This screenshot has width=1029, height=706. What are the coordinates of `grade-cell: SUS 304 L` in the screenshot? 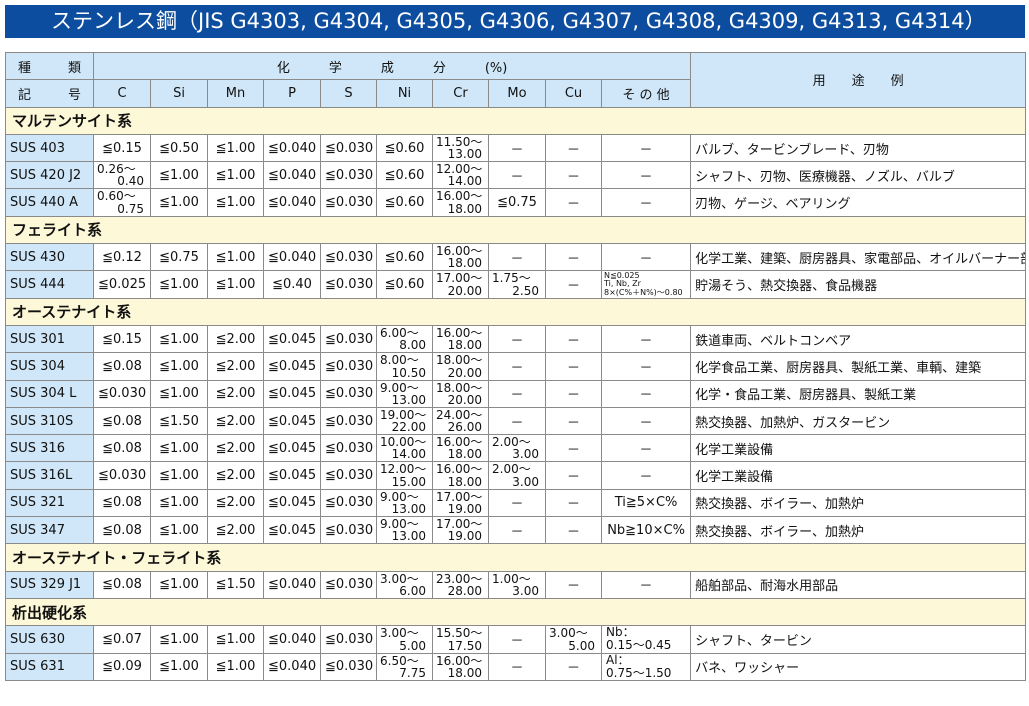 It's located at (49, 393).